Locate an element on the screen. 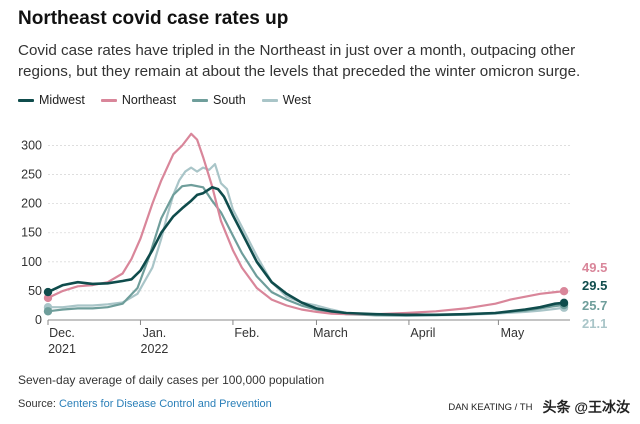 This screenshot has width=640, height=424. watermark: 头条 @王冰汝 is located at coordinates (586, 407).